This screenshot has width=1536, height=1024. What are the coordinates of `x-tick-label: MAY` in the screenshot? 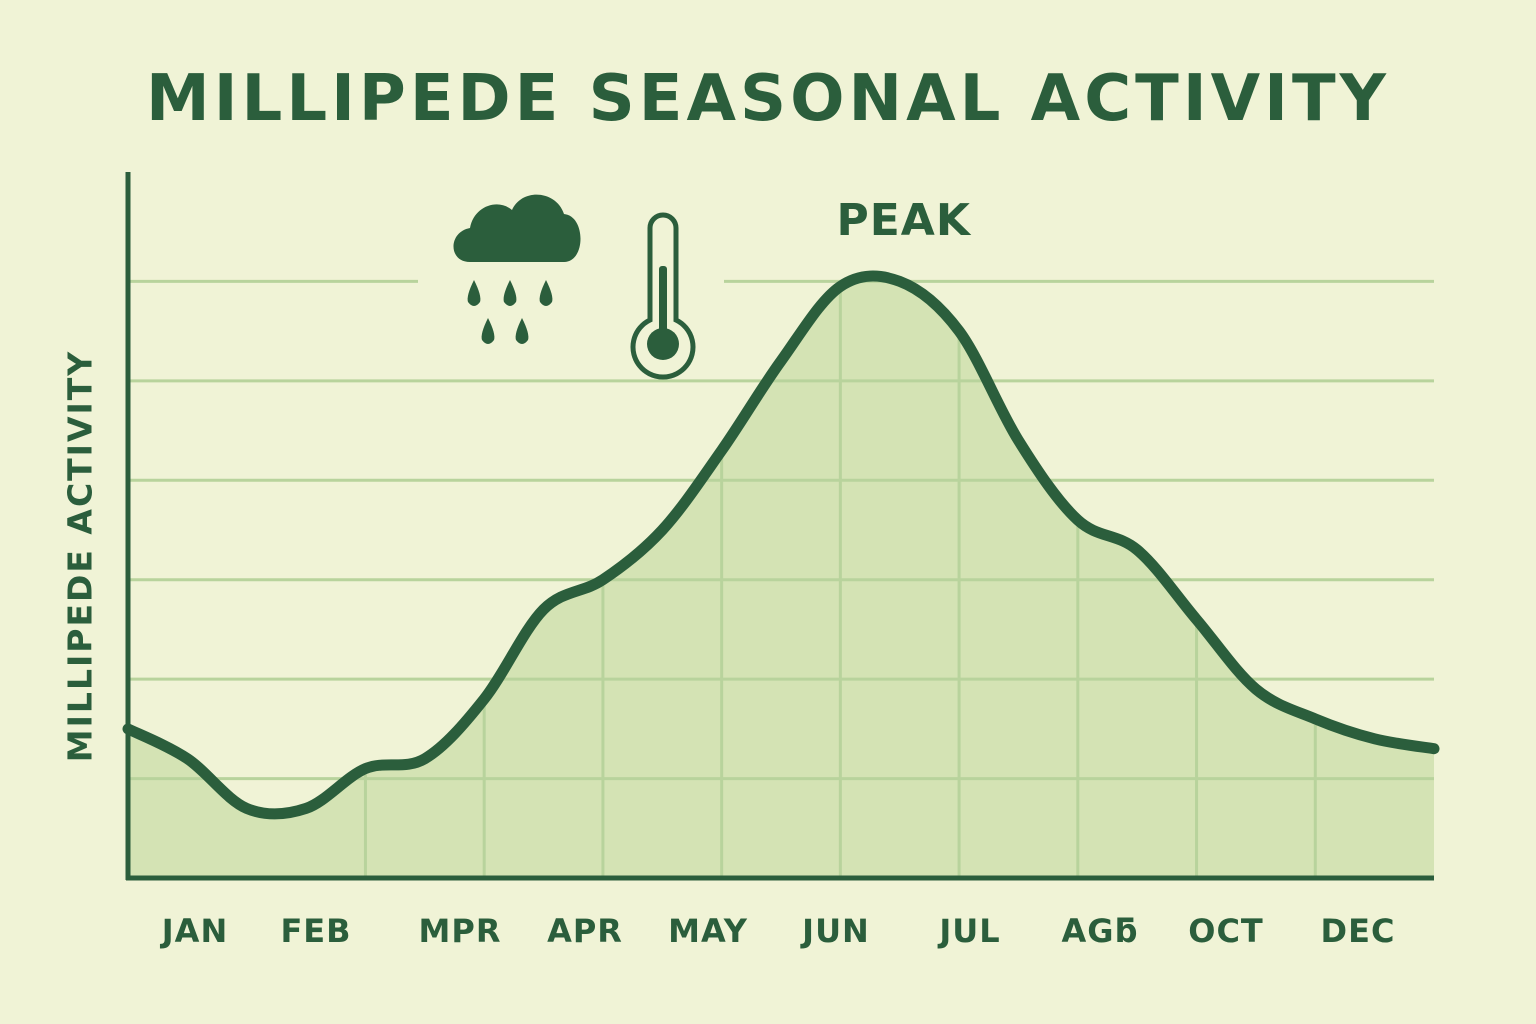 It's located at (708, 931).